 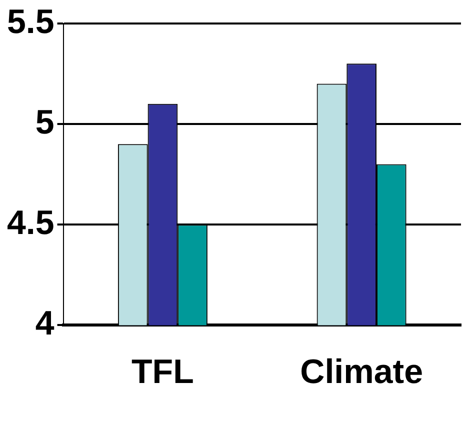 What do you see at coordinates (44, 122) in the screenshot?
I see `y-tick-label: 5` at bounding box center [44, 122].